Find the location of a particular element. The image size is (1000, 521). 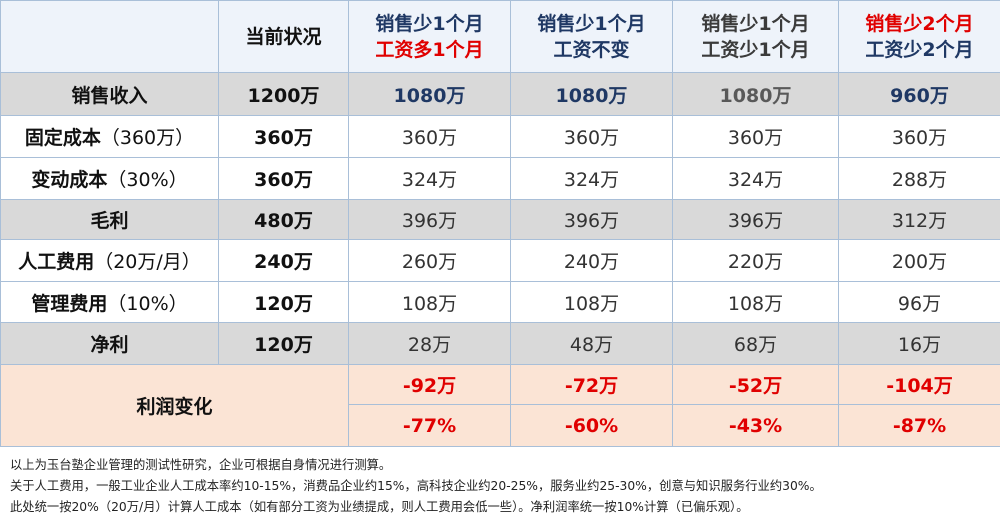

change-cell: -60% is located at coordinates (591, 425).